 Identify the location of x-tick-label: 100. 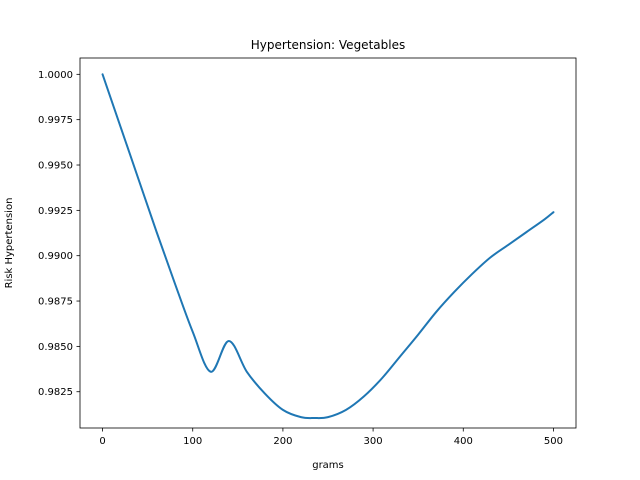
(192, 441).